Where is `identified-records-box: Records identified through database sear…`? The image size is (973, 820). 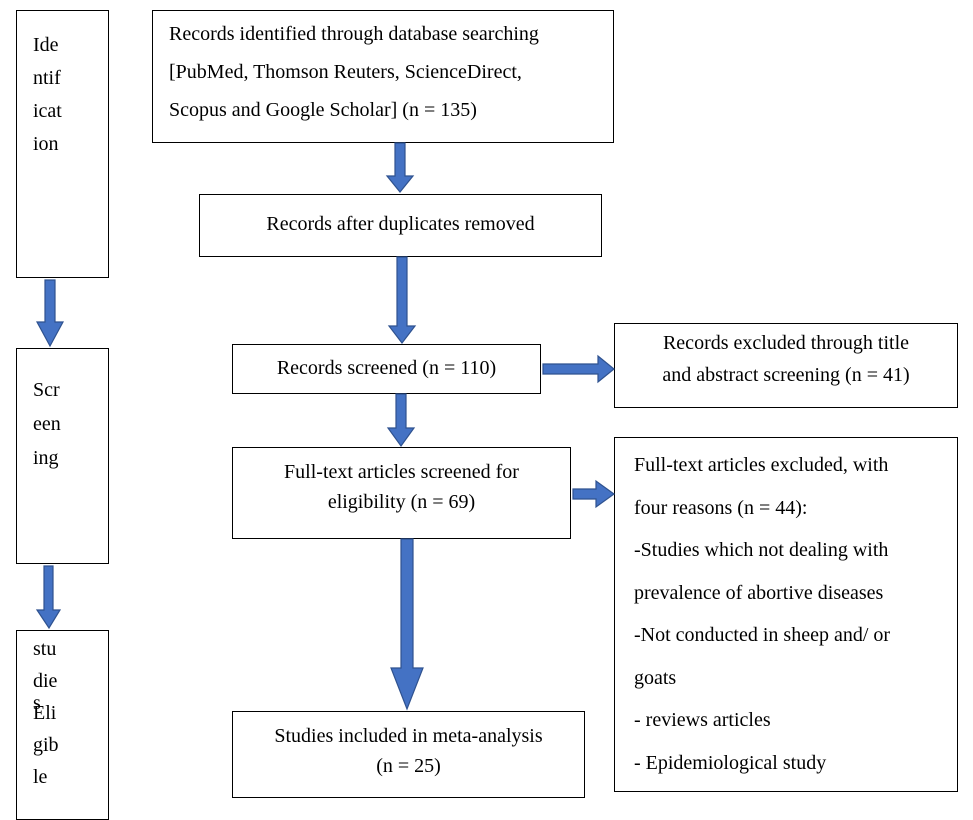 identified-records-box: Records identified through database sear… is located at coordinates (383, 76).